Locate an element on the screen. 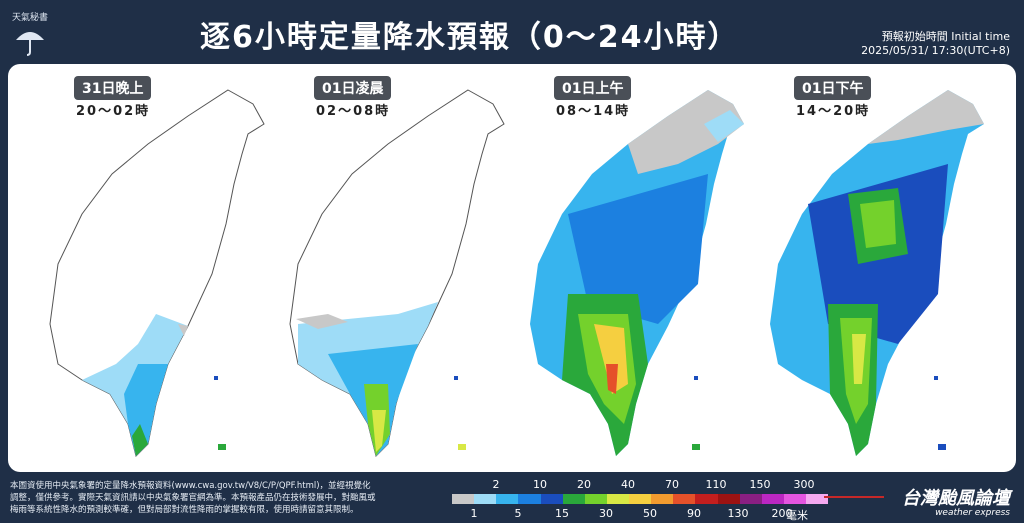  time-range-2: 02～08時 is located at coordinates (353, 111).